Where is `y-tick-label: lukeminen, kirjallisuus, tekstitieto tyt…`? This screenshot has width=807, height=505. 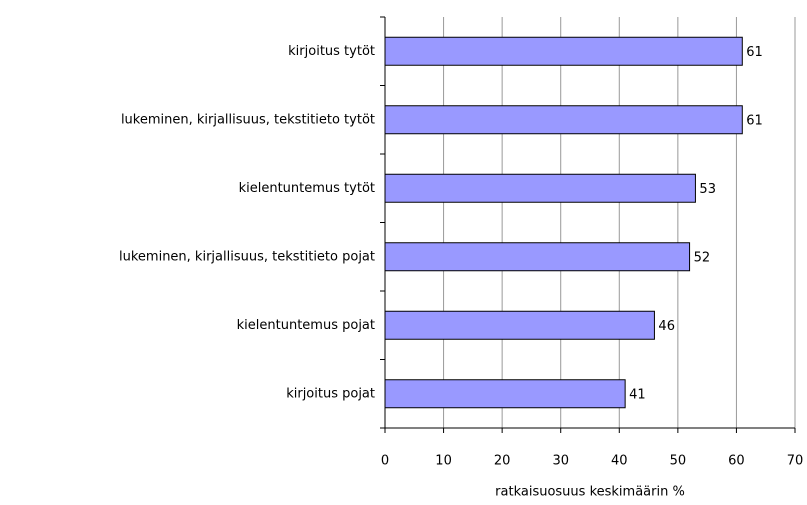 y-tick-label: lukeminen, kirjallisuus, tekstitieto tyt… is located at coordinates (248, 119).